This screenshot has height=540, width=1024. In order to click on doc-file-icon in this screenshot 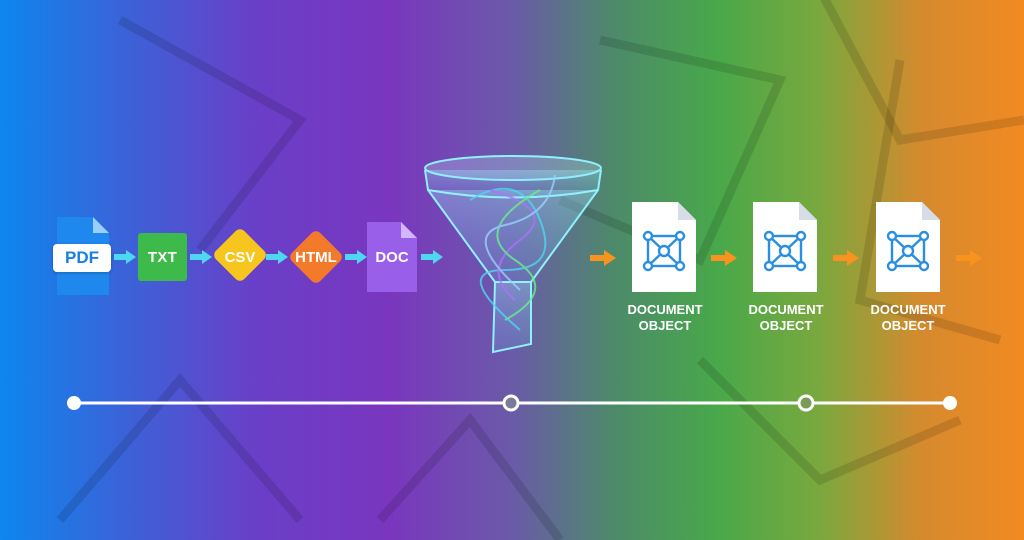, I will do `click(392, 257)`.